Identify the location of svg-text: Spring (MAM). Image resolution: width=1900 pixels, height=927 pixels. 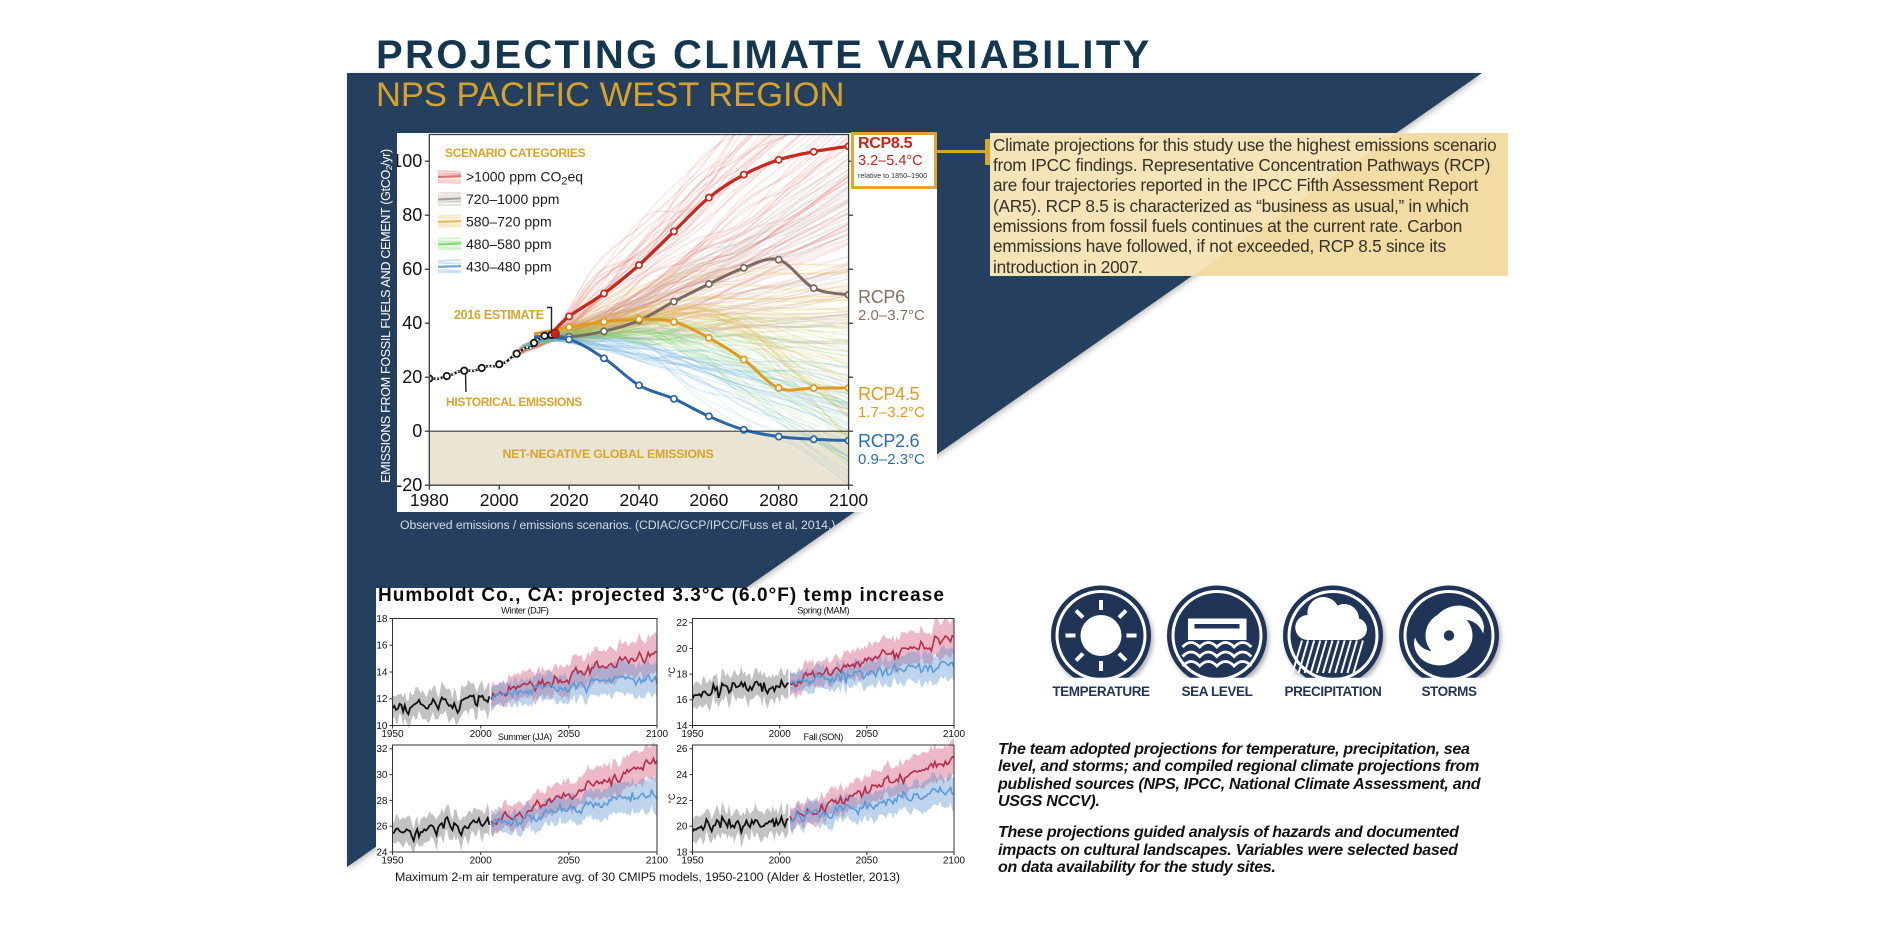
(823, 611).